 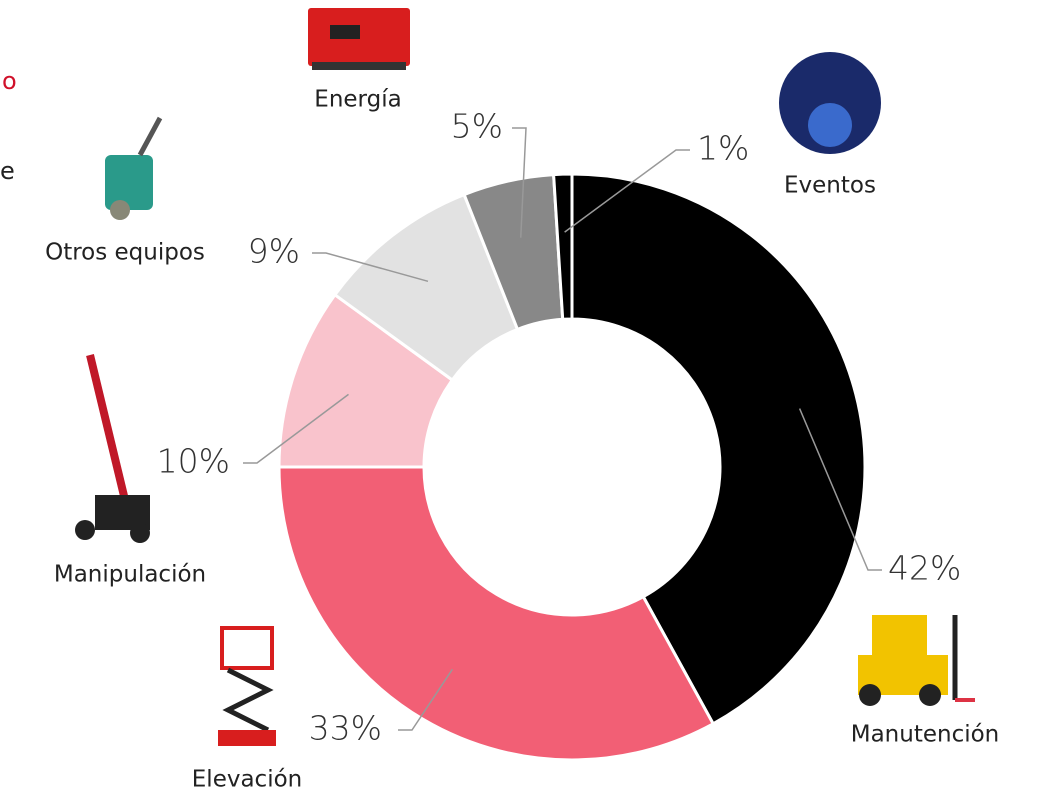 What do you see at coordinates (247, 686) in the screenshot?
I see `icon-elevacion` at bounding box center [247, 686].